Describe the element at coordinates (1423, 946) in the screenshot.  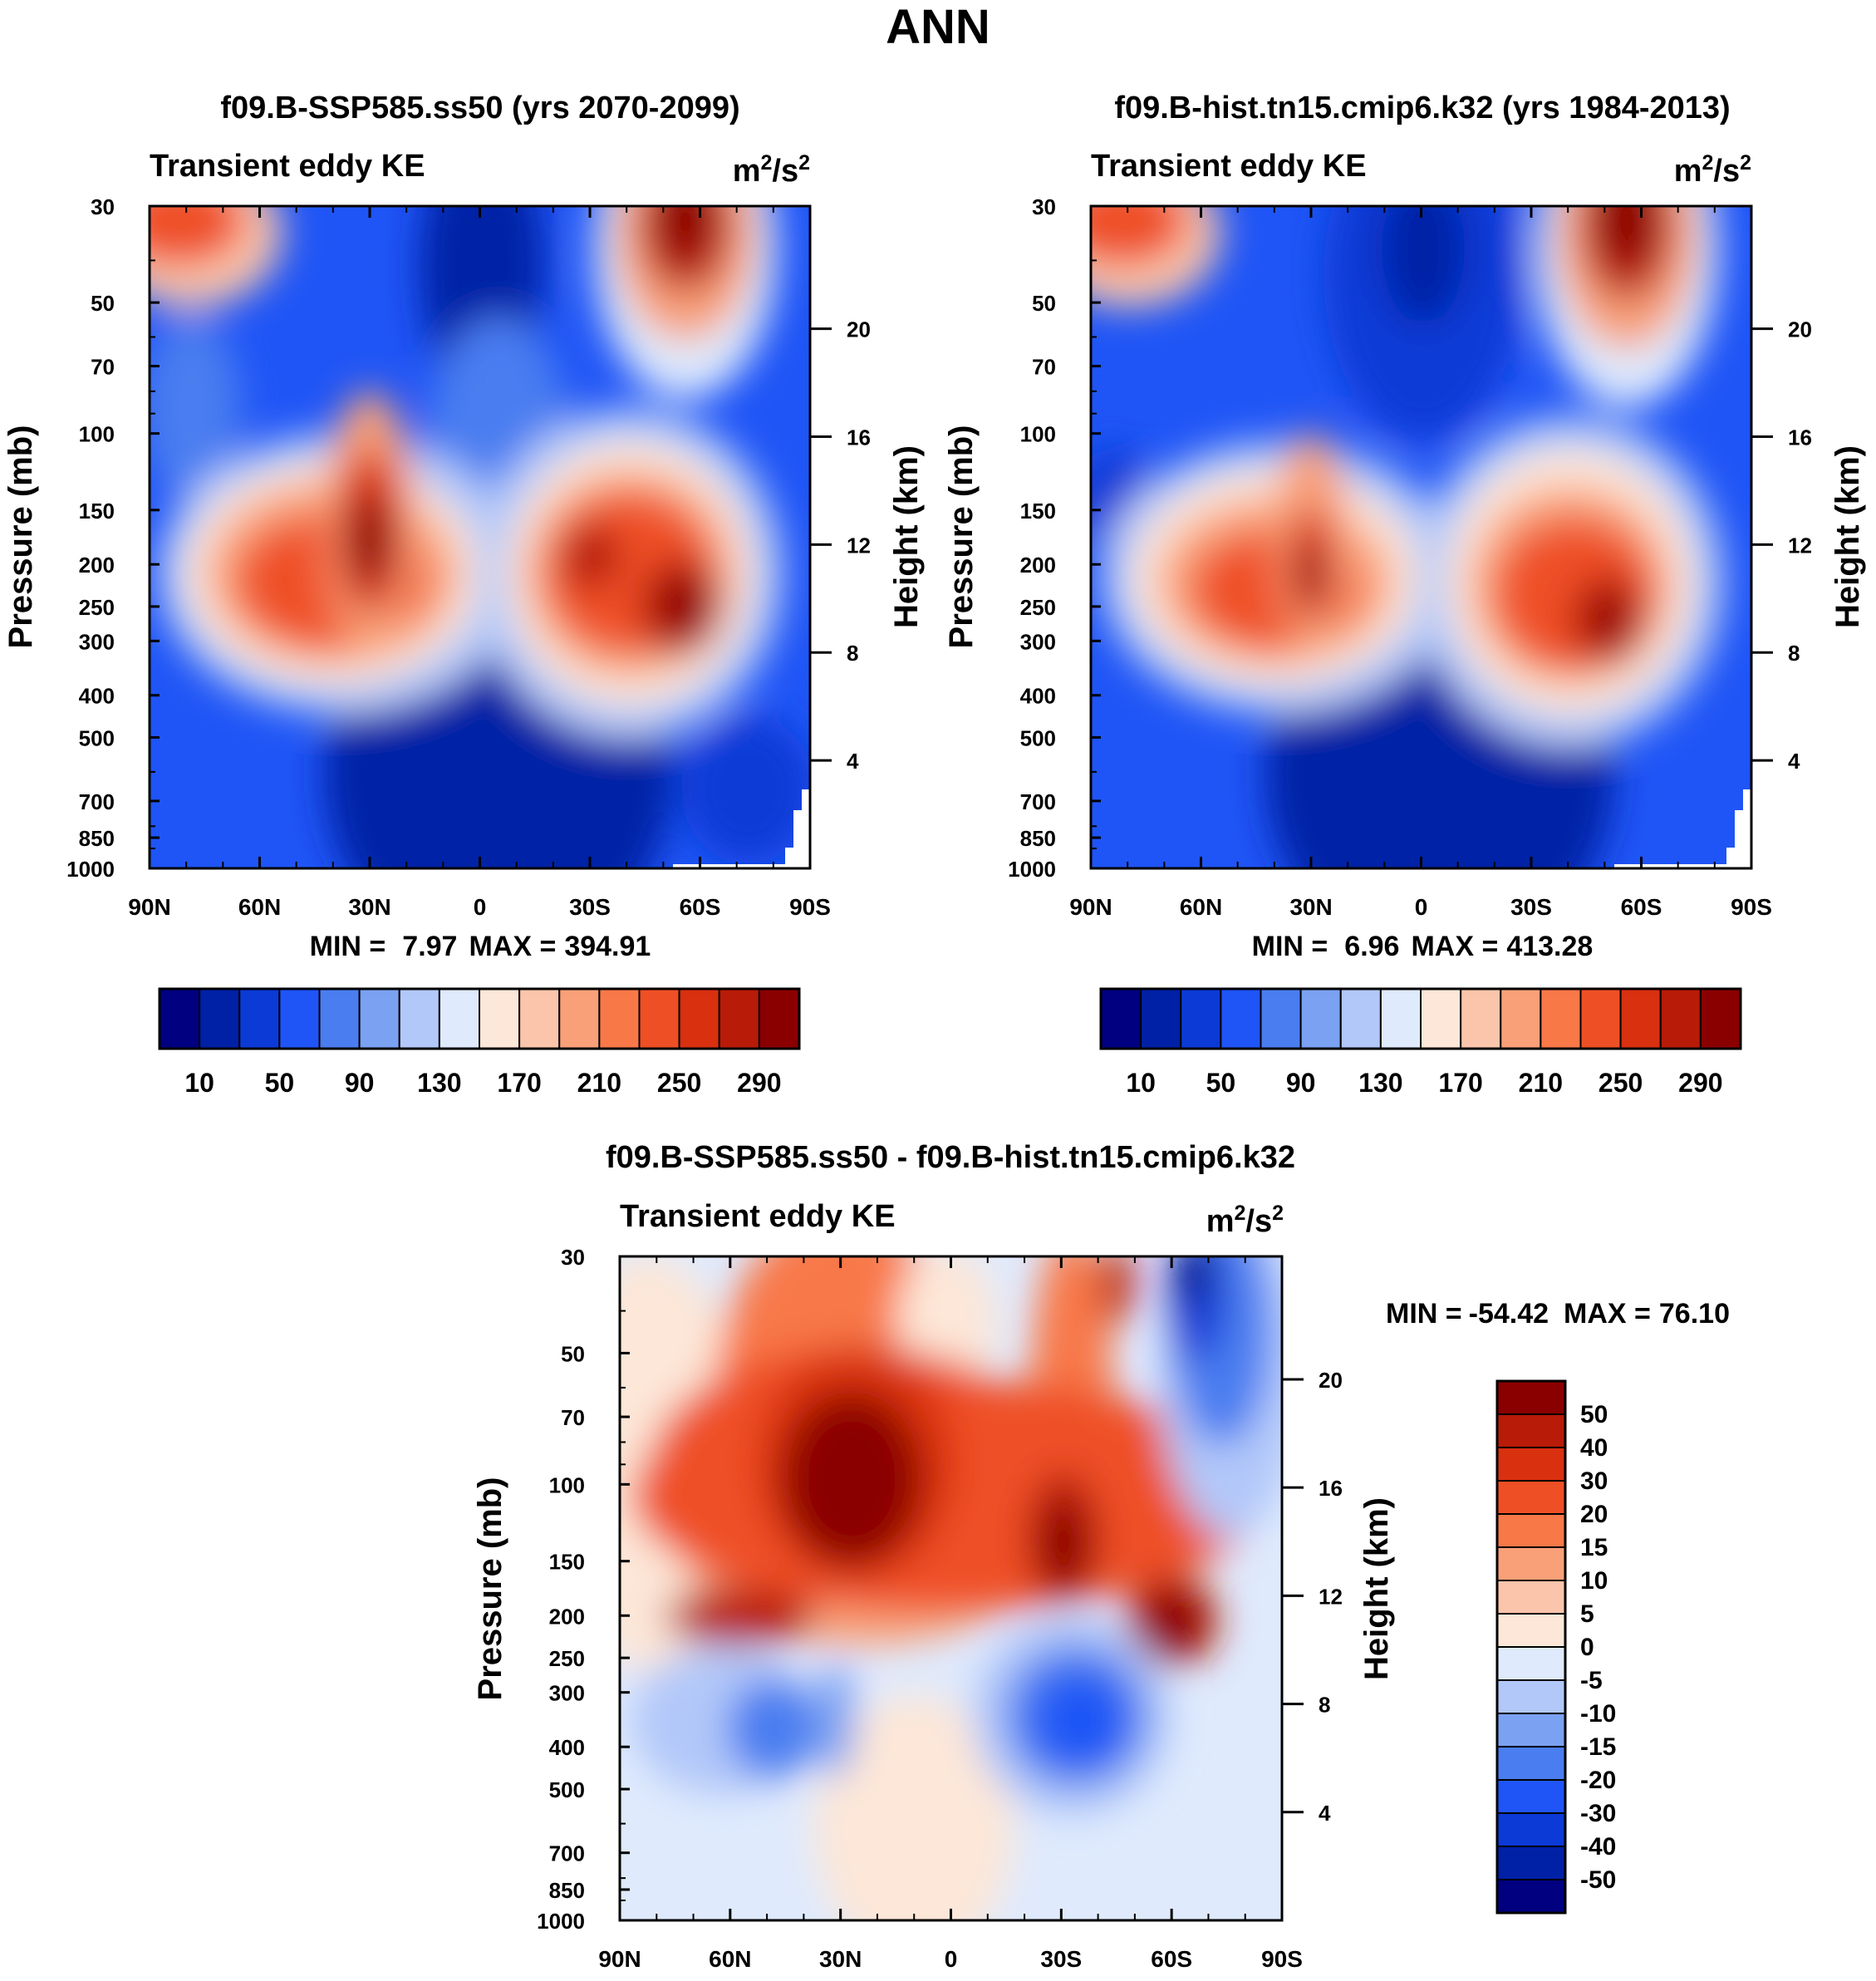
I see `panel-right-stats: MIN = 6.96 MAX = 413.28` at that location.